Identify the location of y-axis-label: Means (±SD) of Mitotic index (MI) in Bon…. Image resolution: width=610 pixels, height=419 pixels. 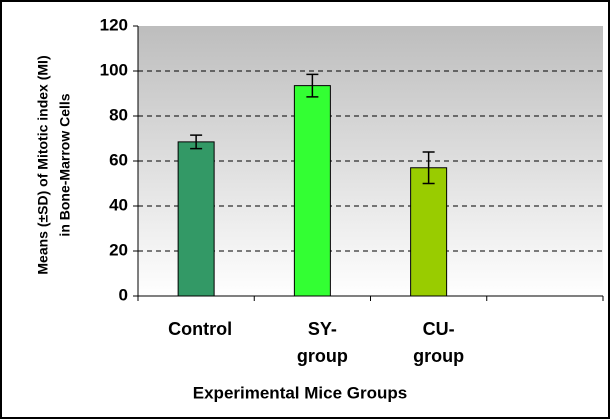
(54, 164).